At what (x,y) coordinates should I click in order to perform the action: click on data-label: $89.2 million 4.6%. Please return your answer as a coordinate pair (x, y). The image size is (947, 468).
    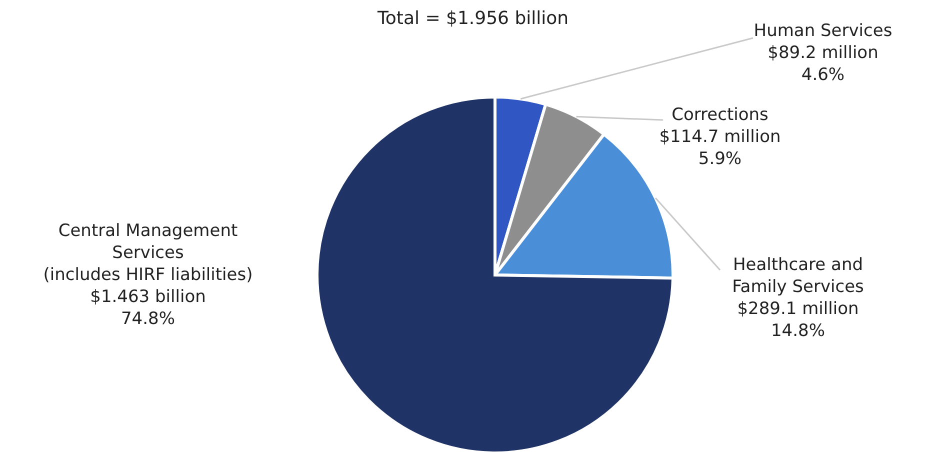
    Looking at the image, I should click on (823, 64).